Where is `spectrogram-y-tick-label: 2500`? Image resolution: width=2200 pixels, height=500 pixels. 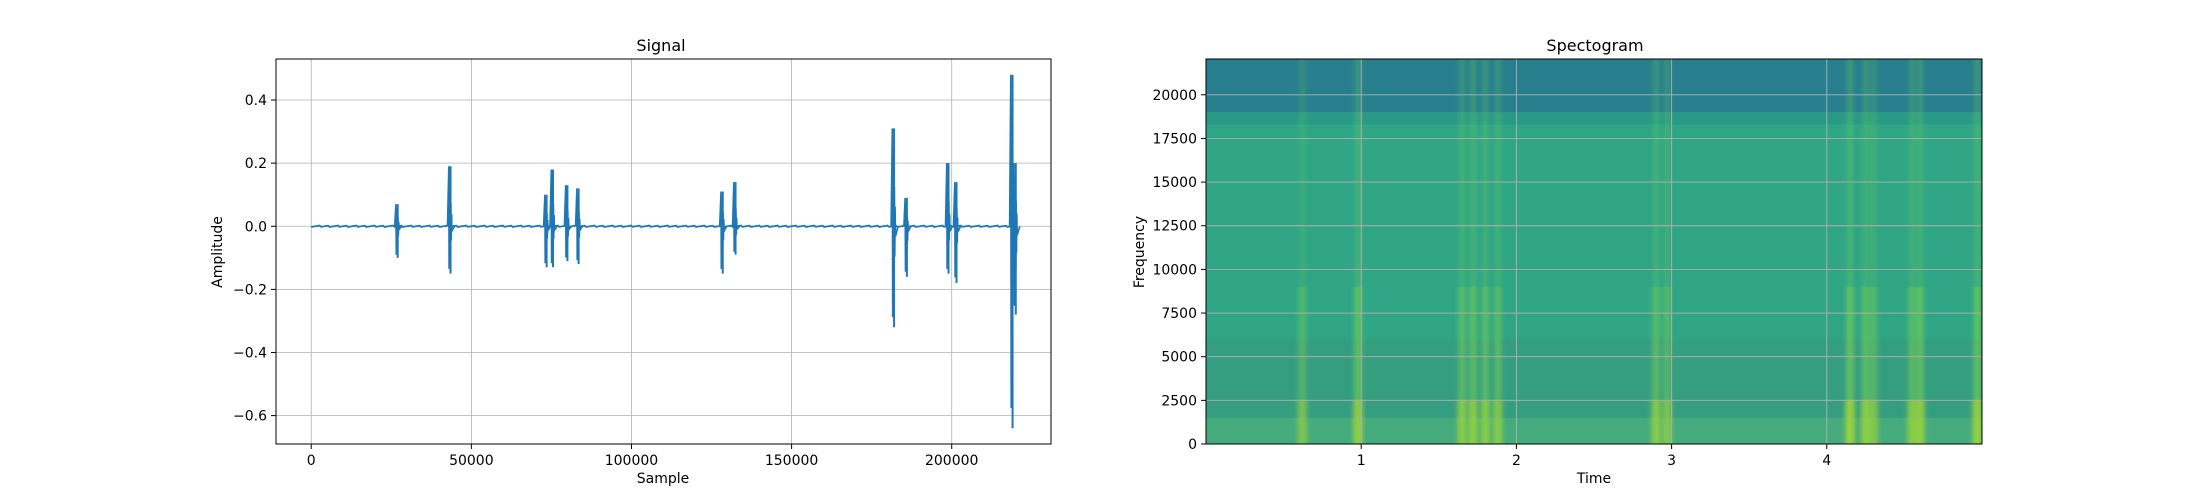 spectrogram-y-tick-label: 2500 is located at coordinates (1179, 401).